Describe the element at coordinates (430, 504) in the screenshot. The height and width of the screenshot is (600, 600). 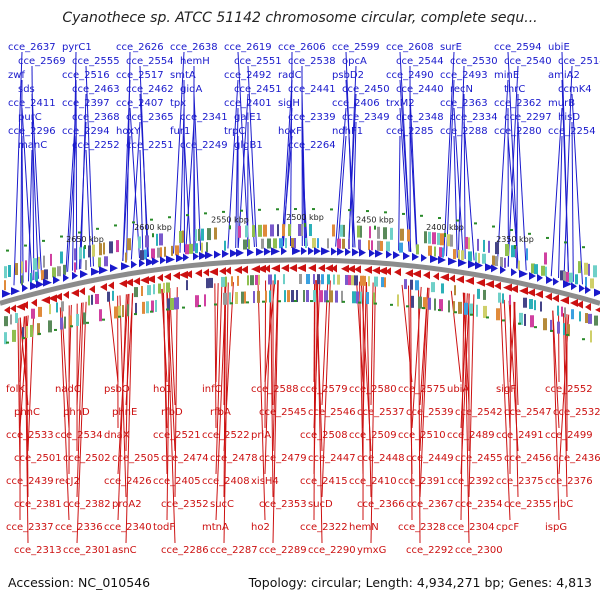
I see `gene-label: cce_2367` at that location.